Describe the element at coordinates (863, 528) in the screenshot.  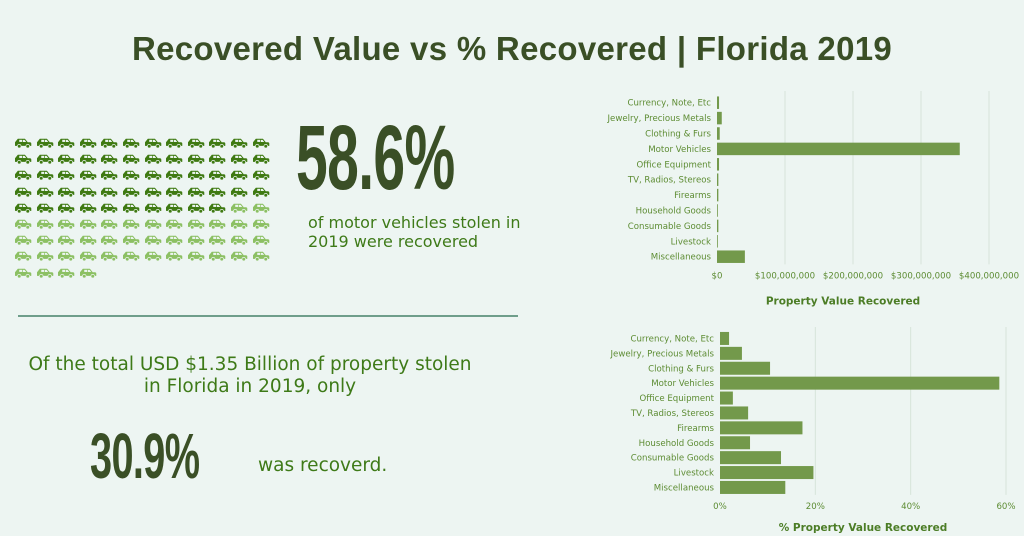
I see `x-axis-label: % Property Value Recovered` at that location.